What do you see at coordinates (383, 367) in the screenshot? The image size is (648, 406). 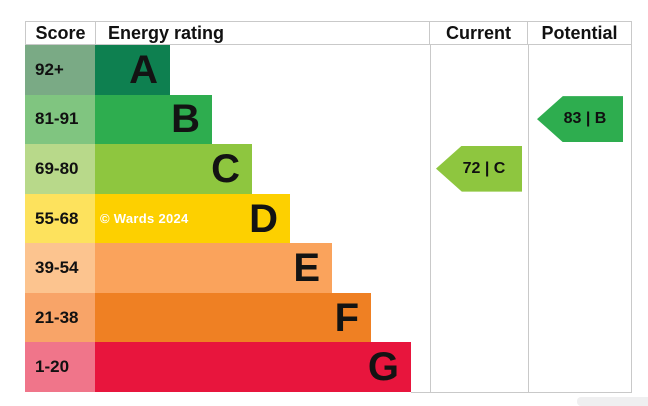 I see `rating-letter-g: G` at bounding box center [383, 367].